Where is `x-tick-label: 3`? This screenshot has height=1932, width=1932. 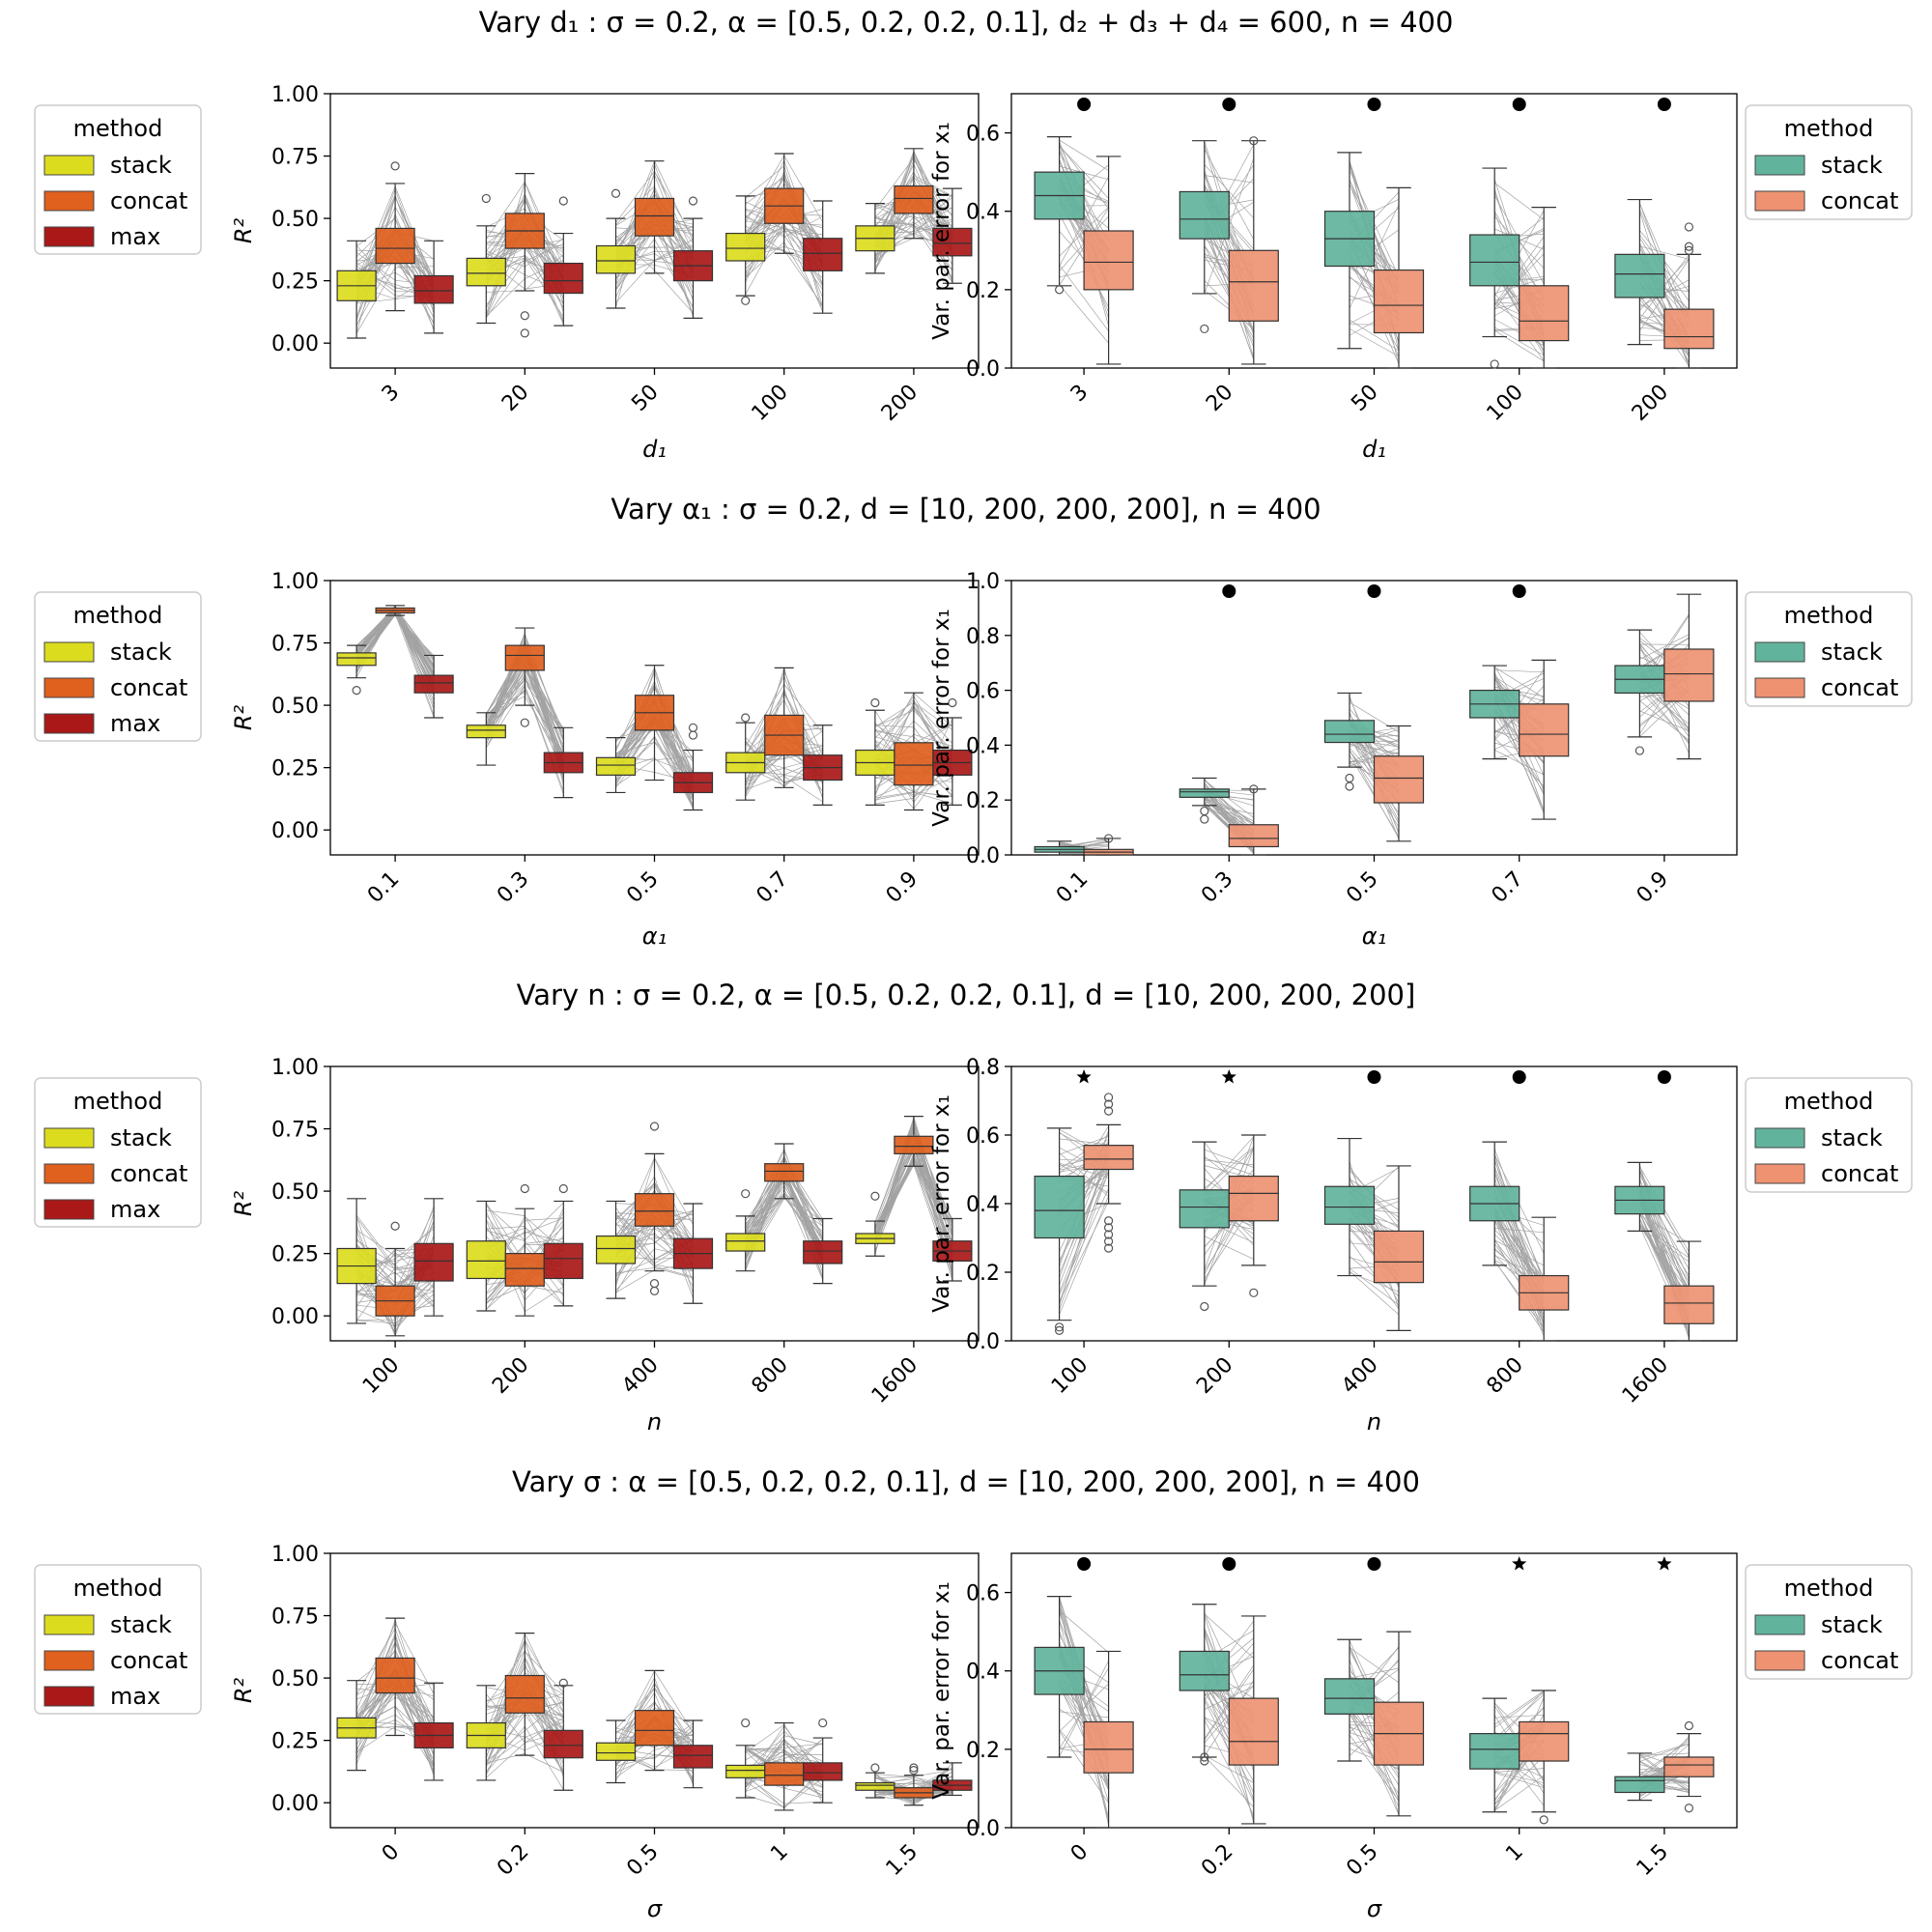 x-tick-label: 3 is located at coordinates (1080, 394).